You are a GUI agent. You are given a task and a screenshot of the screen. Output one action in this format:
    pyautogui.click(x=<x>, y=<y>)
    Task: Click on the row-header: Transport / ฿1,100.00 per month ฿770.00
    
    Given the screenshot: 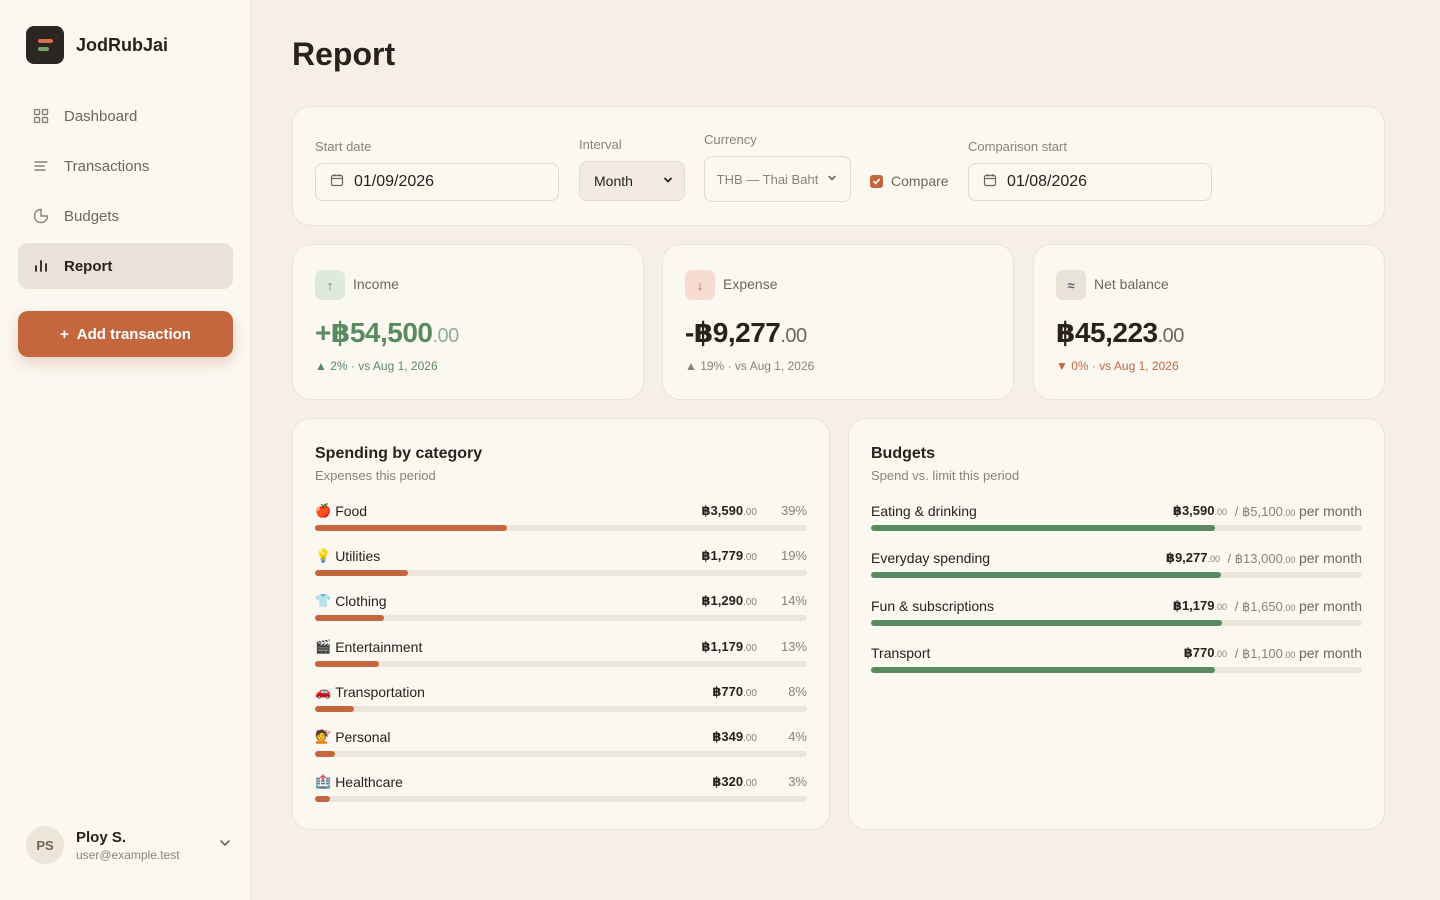 What is the action you would take?
    pyautogui.click(x=1116, y=655)
    